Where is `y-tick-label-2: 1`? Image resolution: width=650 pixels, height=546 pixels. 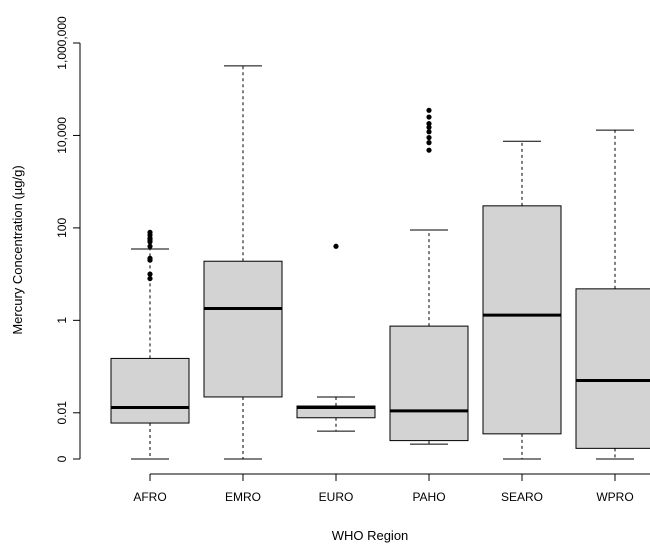 y-tick-label-2: 1 is located at coordinates (62, 320).